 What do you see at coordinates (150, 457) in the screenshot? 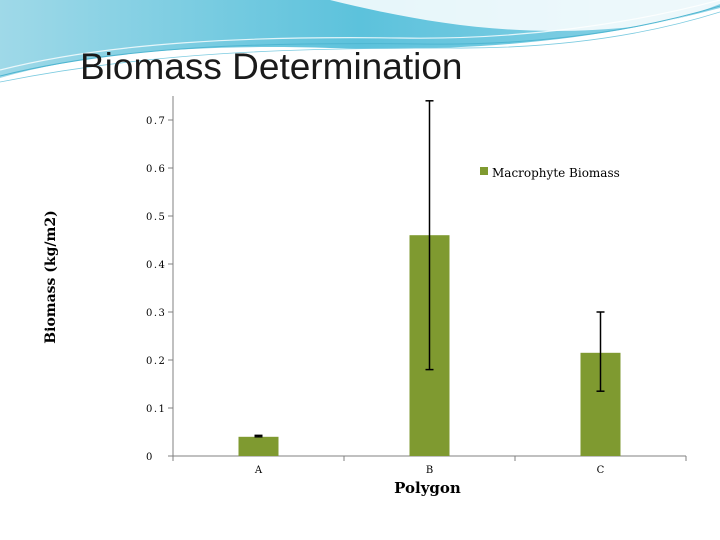
I see `y-tick-label: 0` at bounding box center [150, 457].